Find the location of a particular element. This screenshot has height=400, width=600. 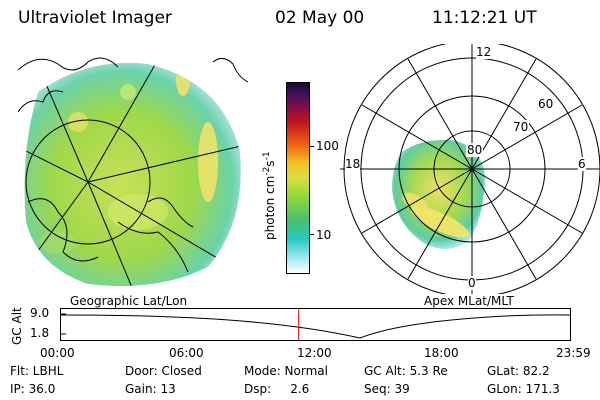

seq-info: Seq: 39 is located at coordinates (387, 389).